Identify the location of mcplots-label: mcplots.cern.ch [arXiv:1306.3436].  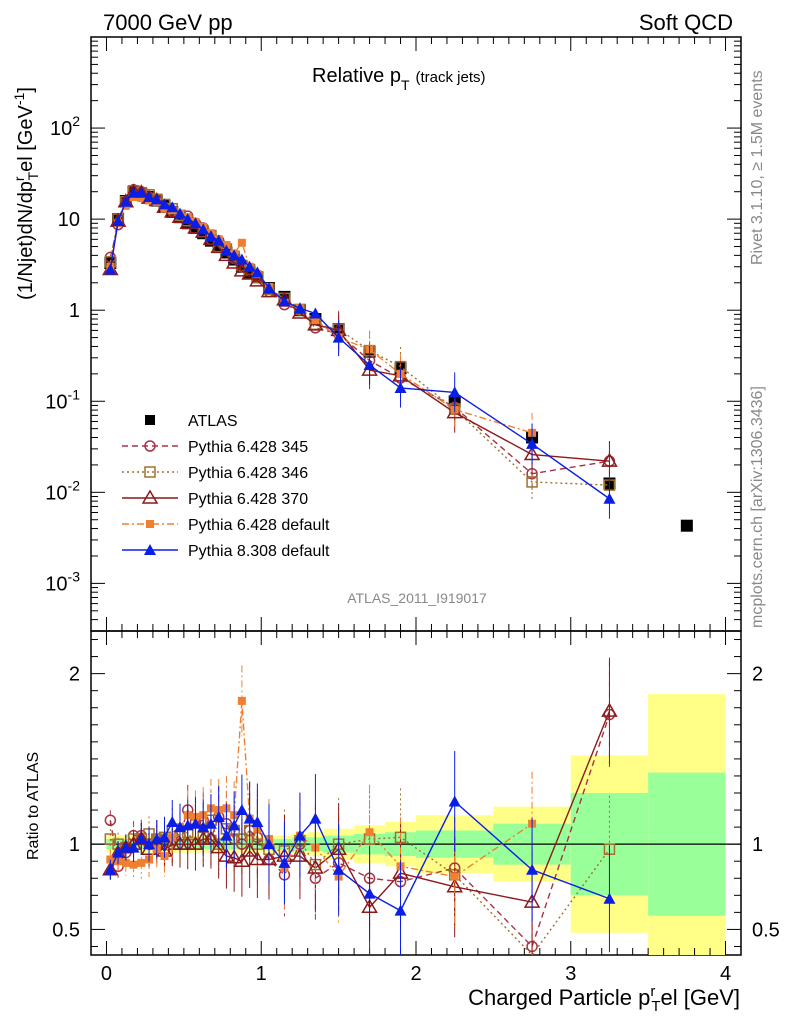
(757, 507).